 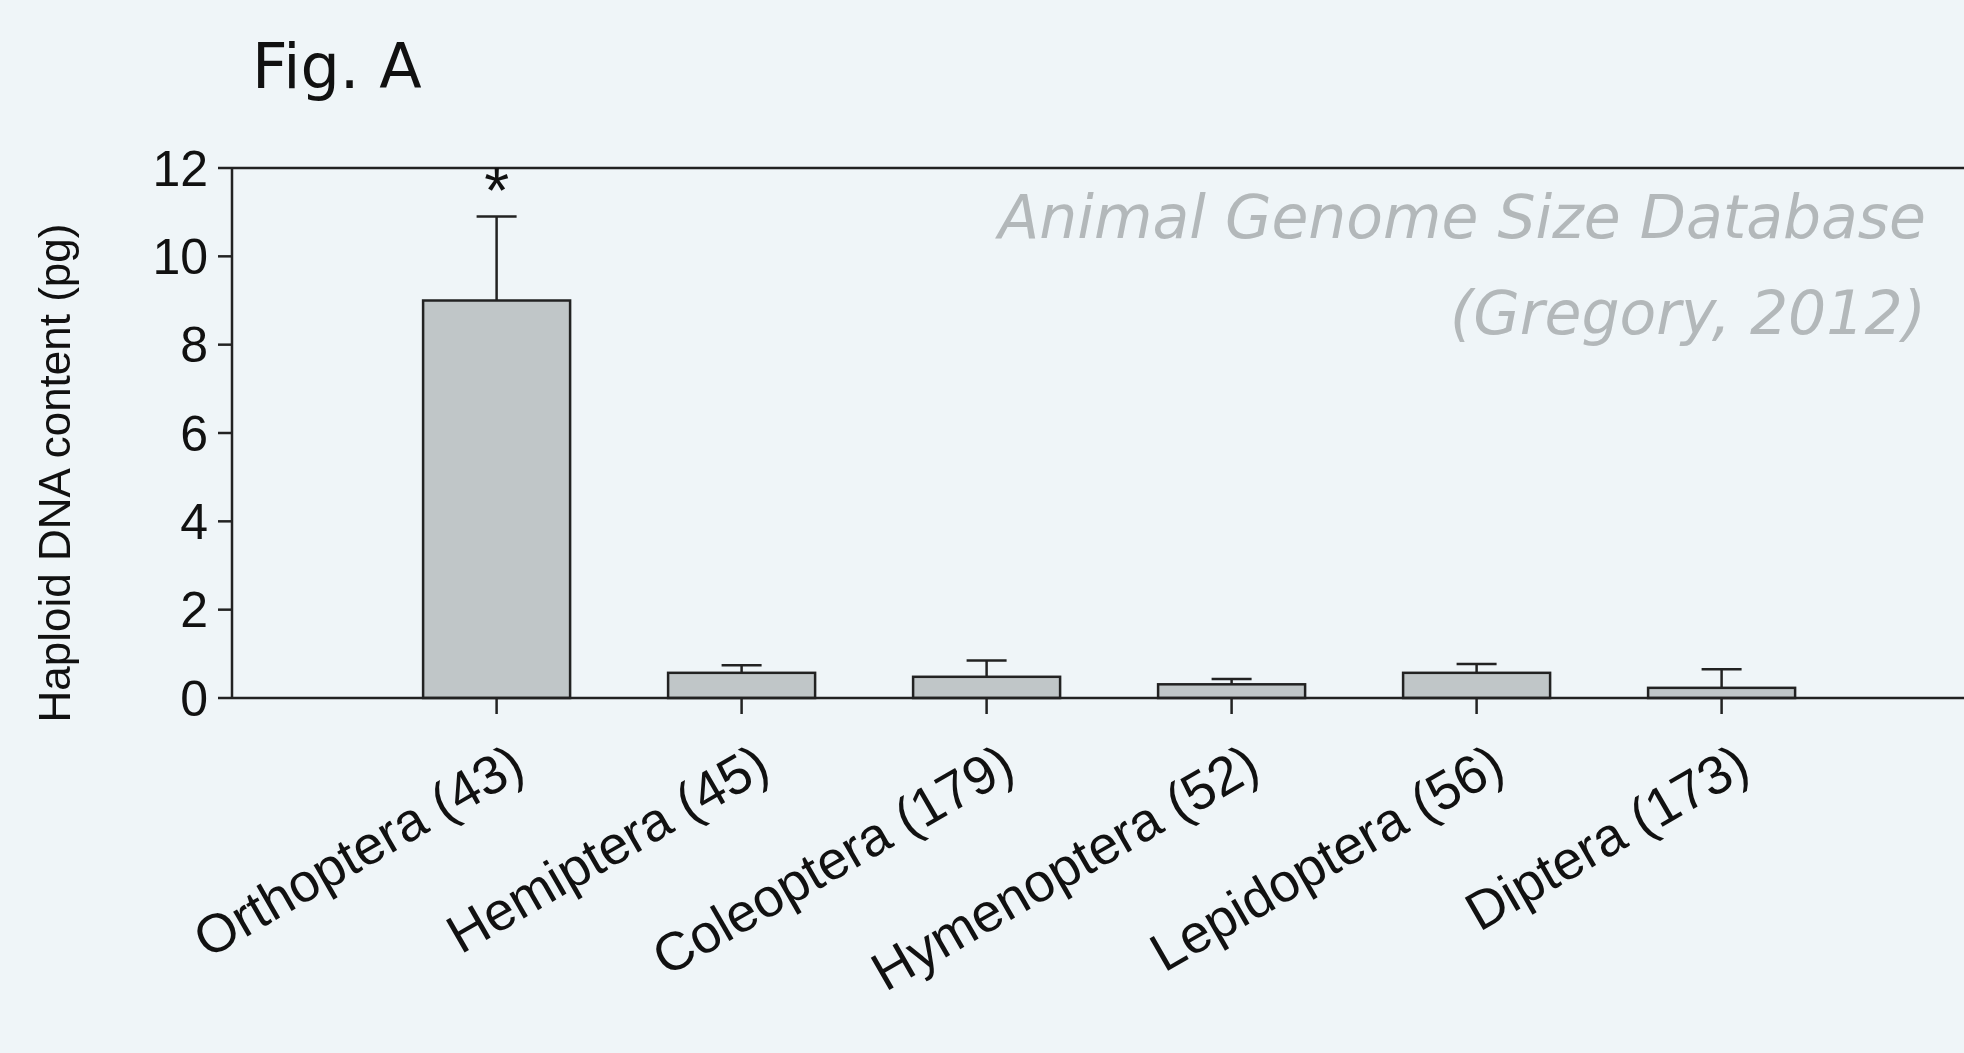 What do you see at coordinates (497, 190) in the screenshot?
I see `annotation: *` at bounding box center [497, 190].